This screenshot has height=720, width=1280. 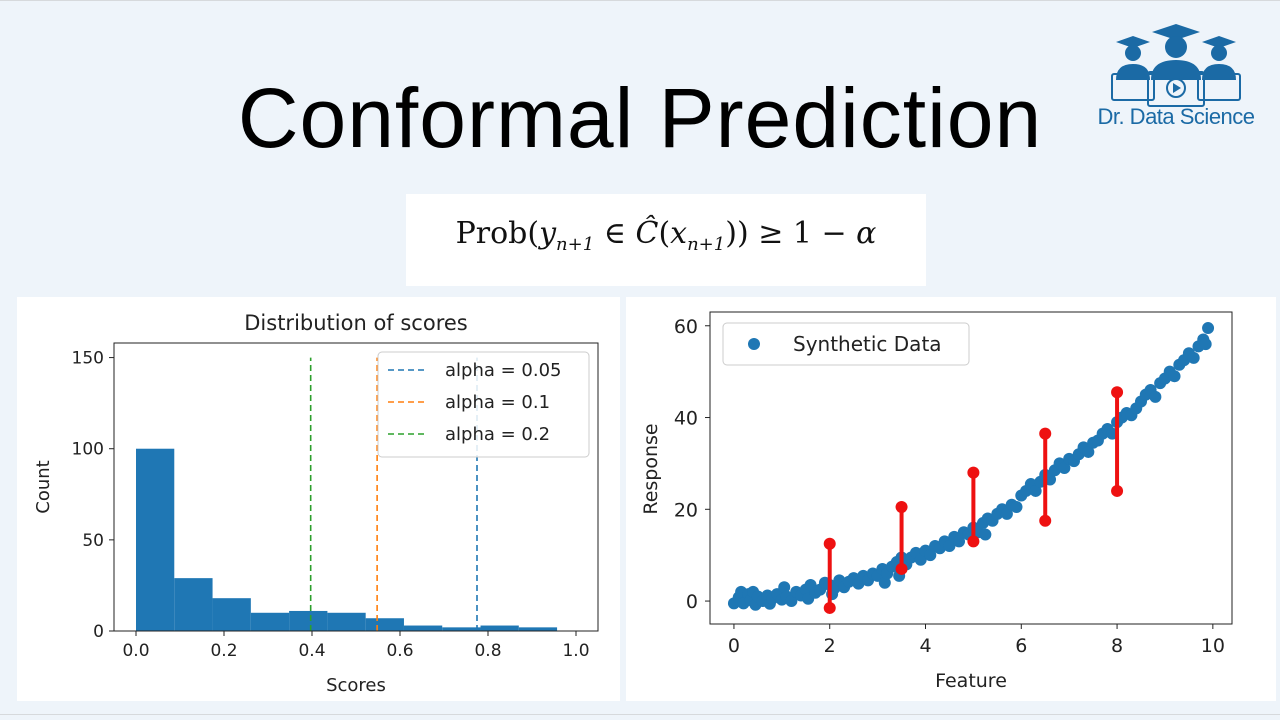 What do you see at coordinates (866, 233) in the screenshot?
I see `formula-alpha: α` at bounding box center [866, 233].